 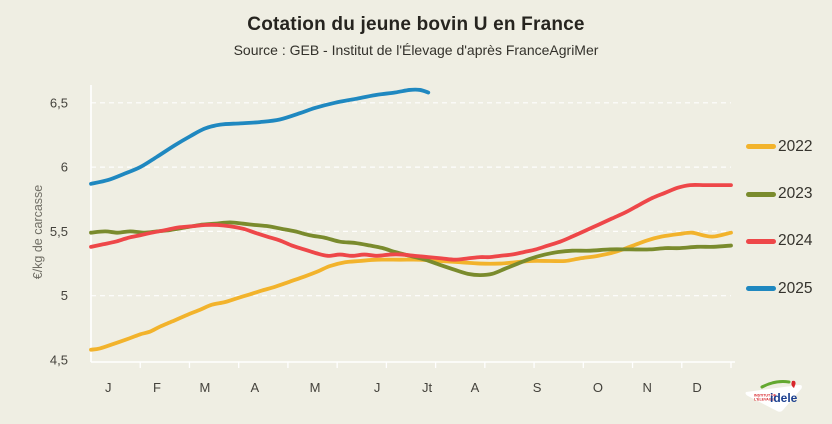 What do you see at coordinates (427, 387) in the screenshot?
I see `x-tick-label-6-Jt: Jt` at bounding box center [427, 387].